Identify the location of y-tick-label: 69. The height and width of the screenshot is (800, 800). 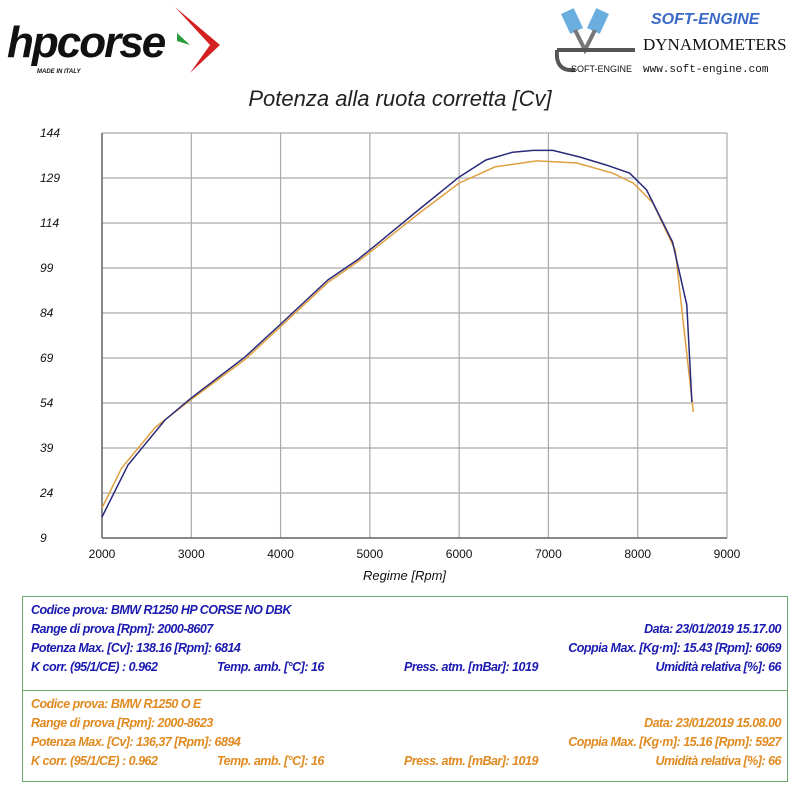
(47, 358).